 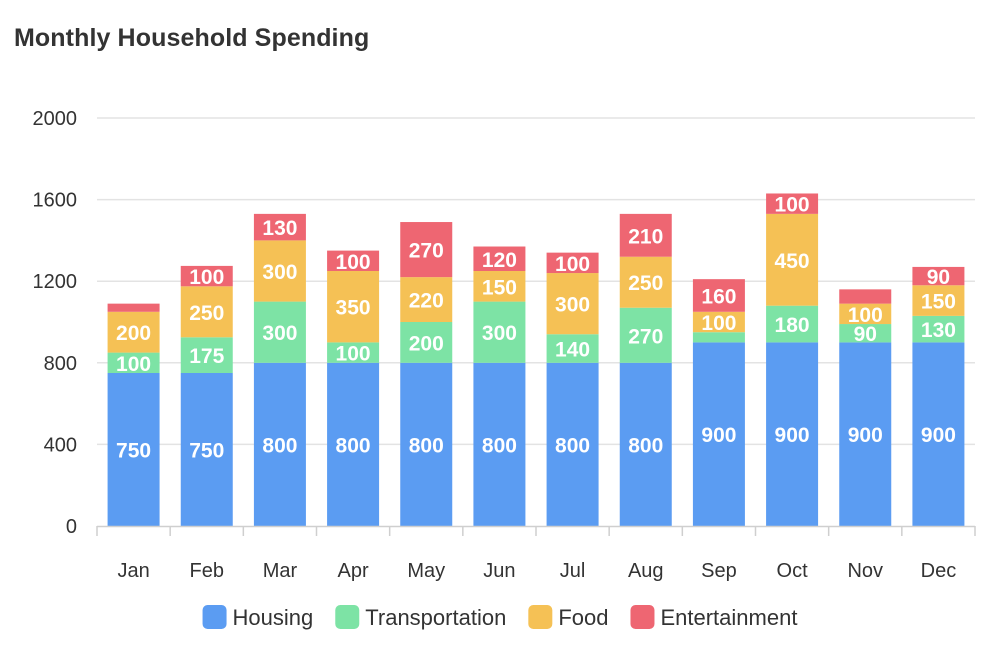 I want to click on bar-segment-transportation-feb, so click(x=206, y=355).